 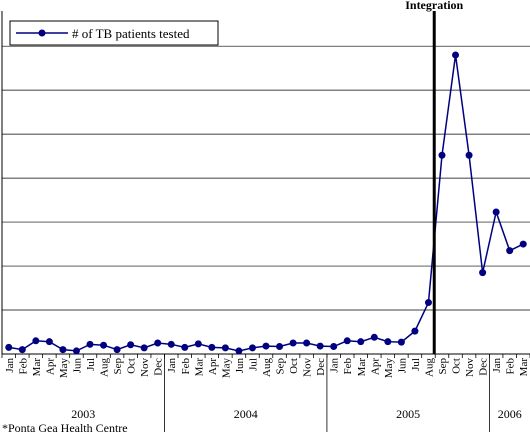 I want to click on year-label: 2004, so click(x=246, y=414).